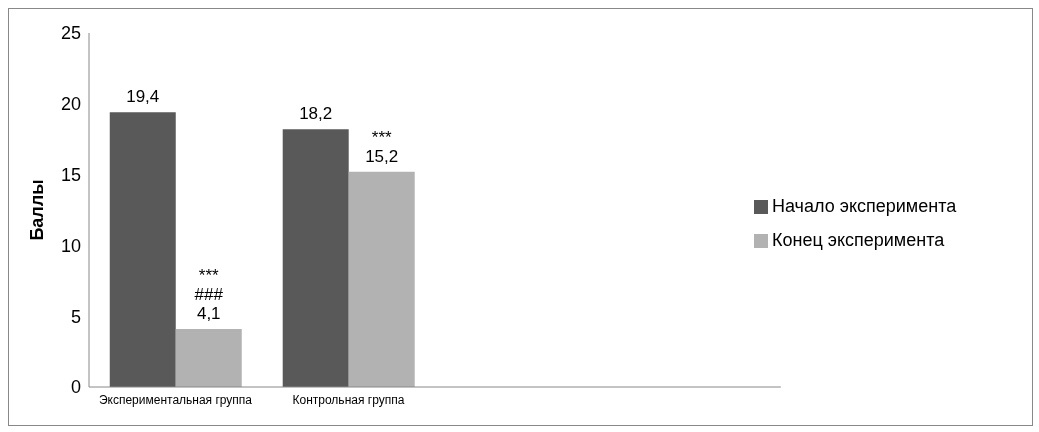  I want to click on legend-label: Конец эксперимента, so click(858, 240).